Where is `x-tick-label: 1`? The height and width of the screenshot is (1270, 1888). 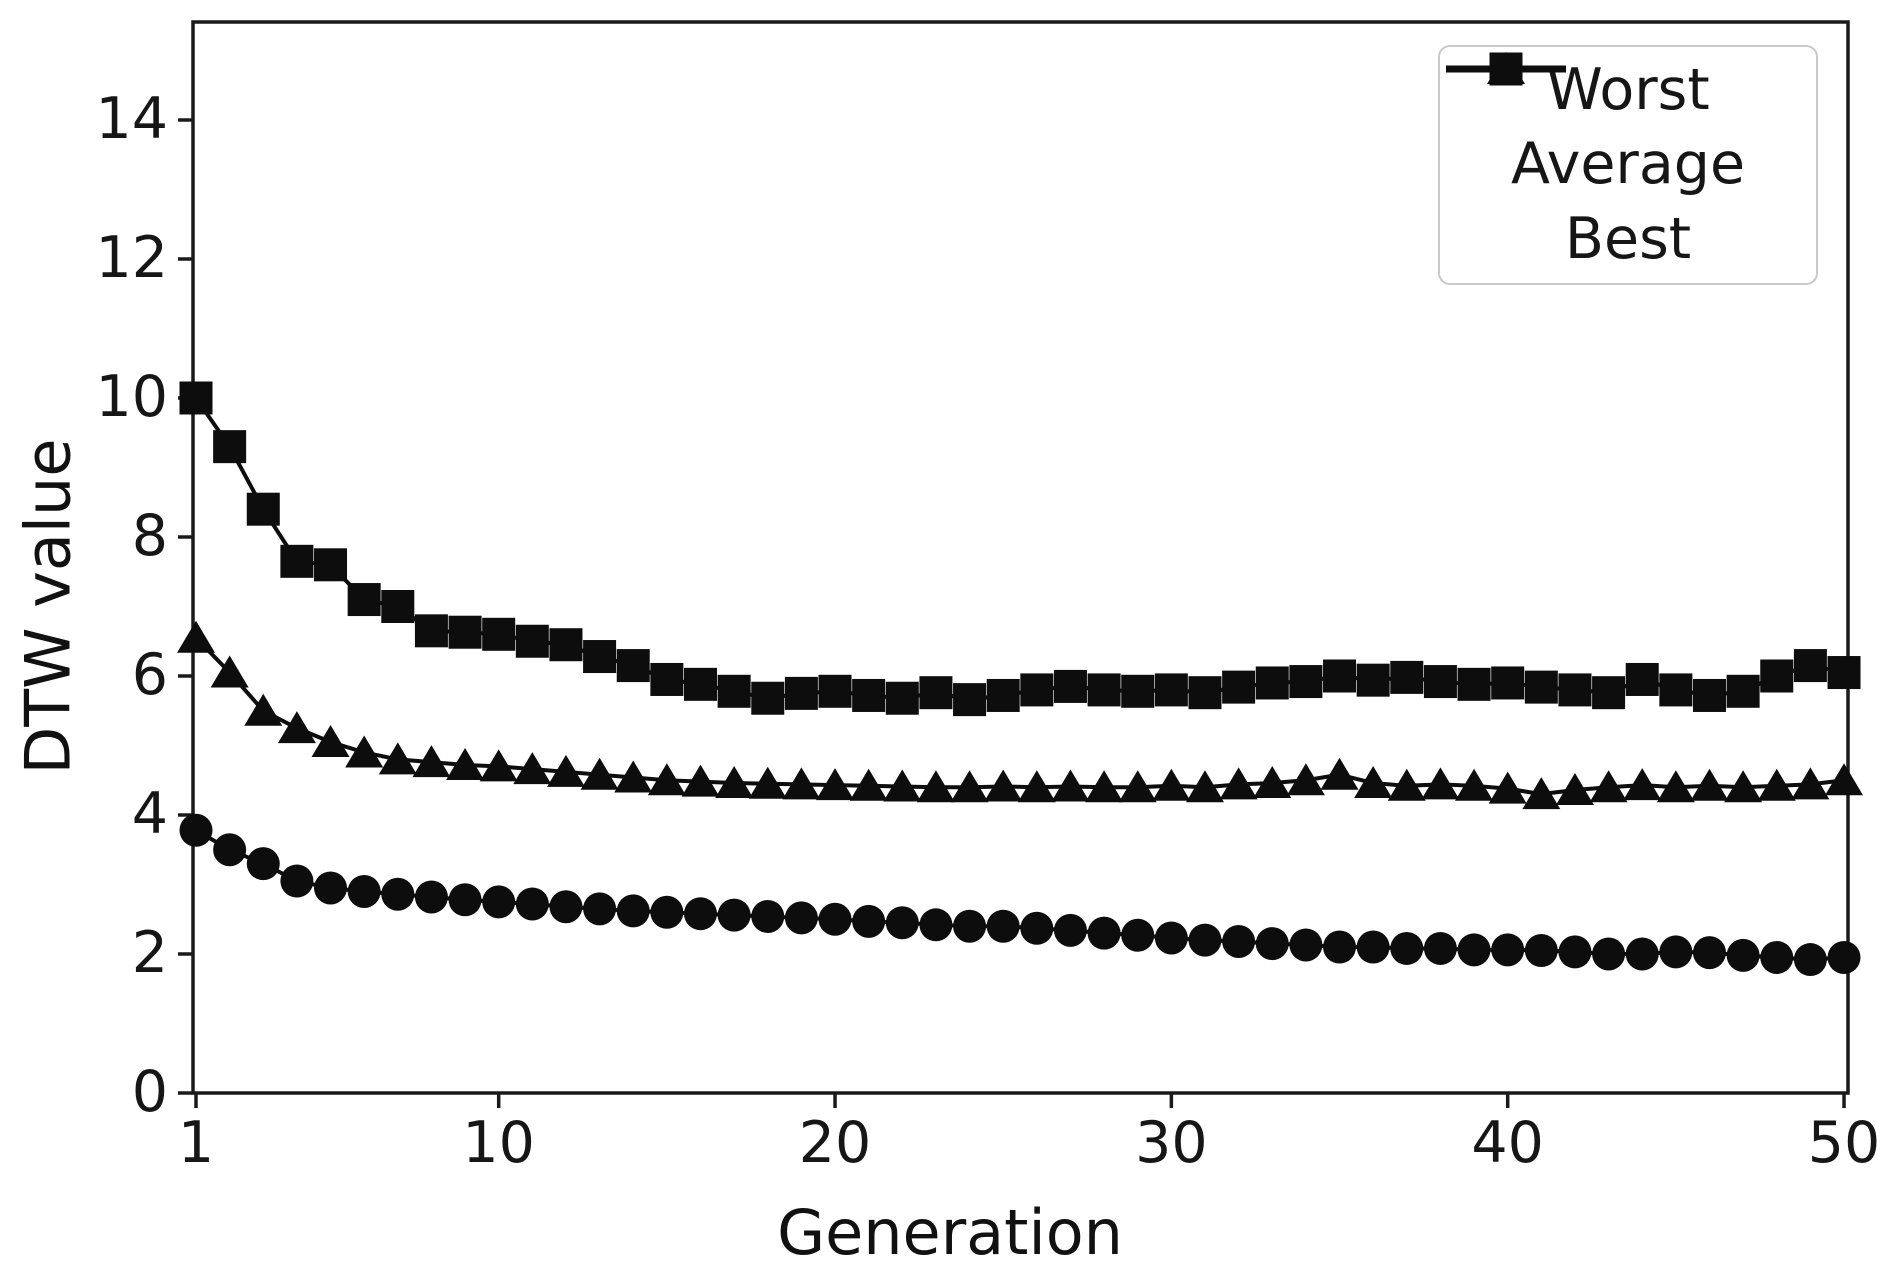
x-tick-label: 1 is located at coordinates (196, 1143).